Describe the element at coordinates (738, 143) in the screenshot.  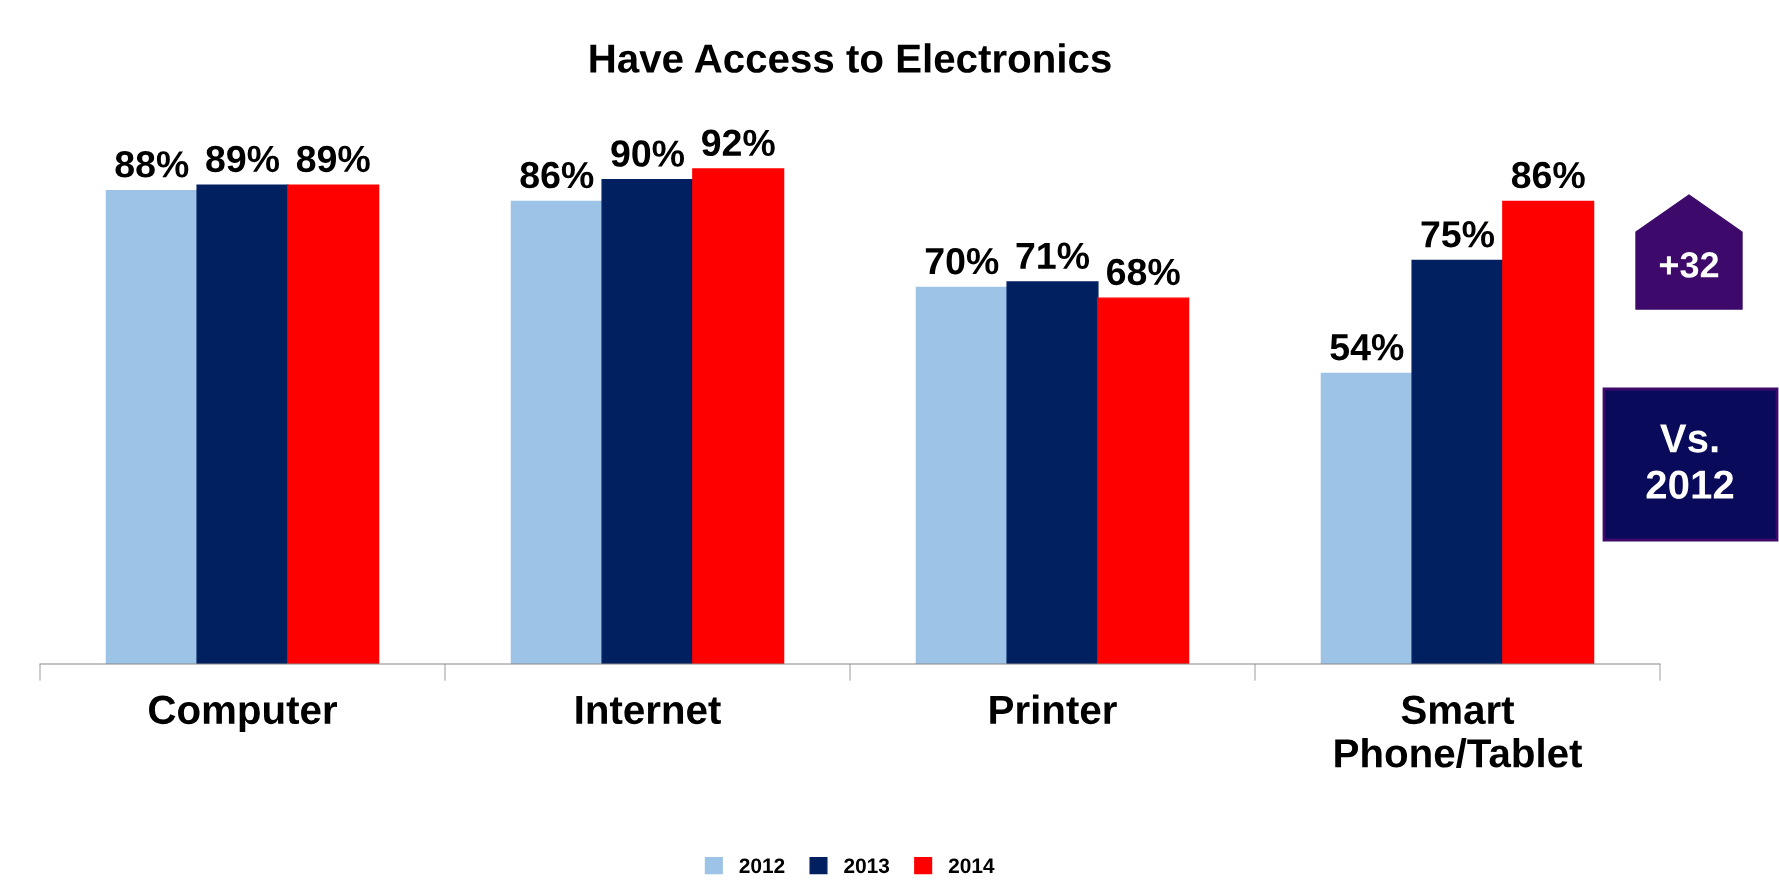
I see `data-label: 92%` at that location.